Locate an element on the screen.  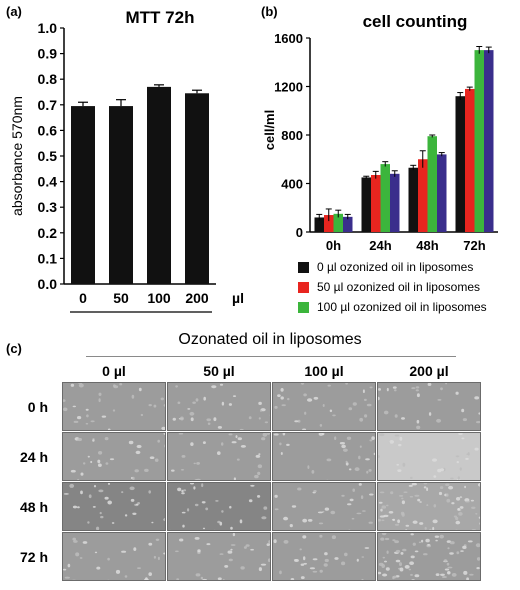
x-tick-label: 24h is located at coordinates (380, 245).